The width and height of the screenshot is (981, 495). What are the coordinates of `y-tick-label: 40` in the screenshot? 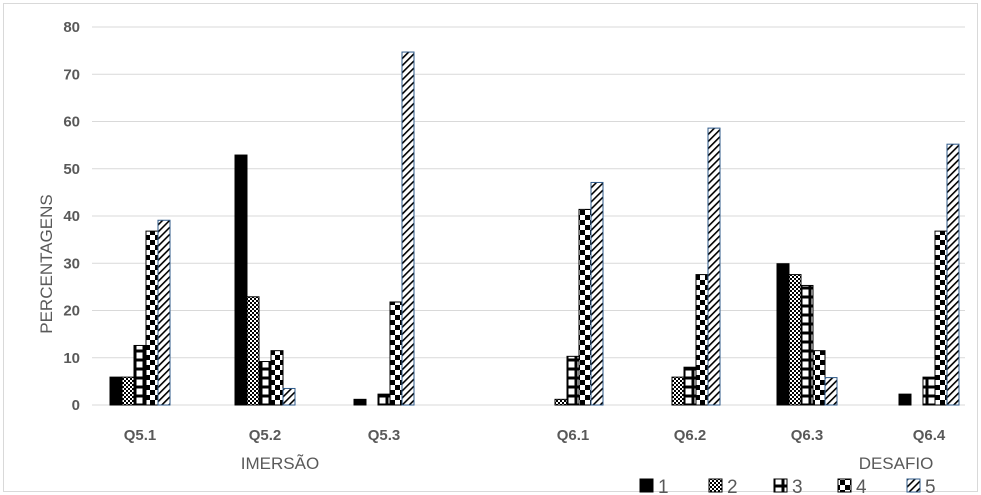 It's located at (71, 216).